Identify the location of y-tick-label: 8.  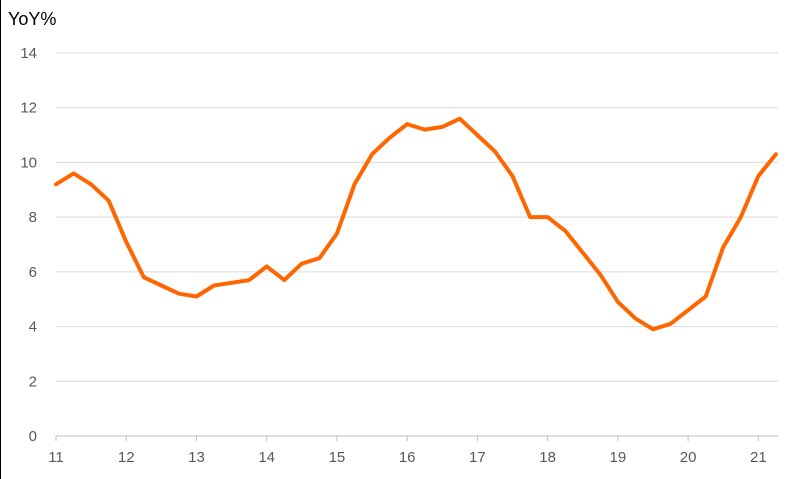
(33, 217).